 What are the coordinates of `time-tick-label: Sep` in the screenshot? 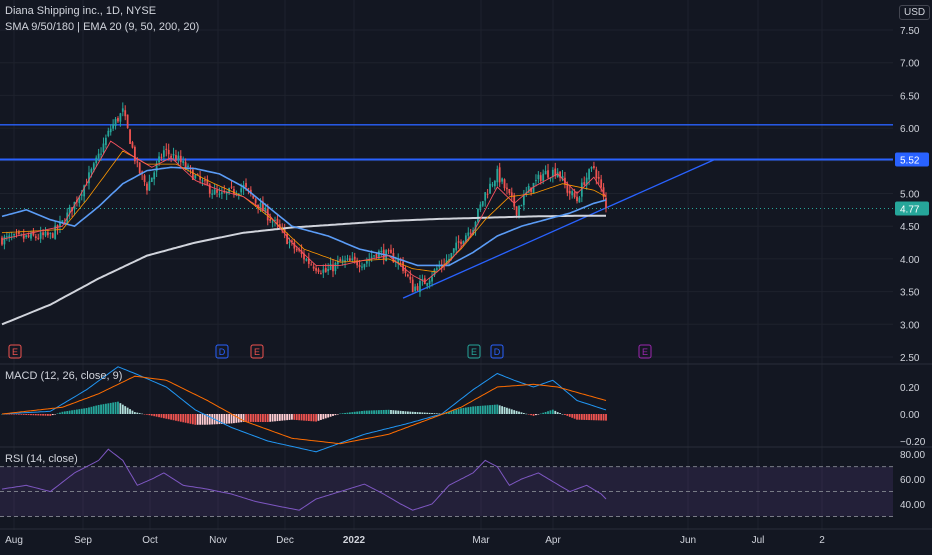 It's located at (83, 540).